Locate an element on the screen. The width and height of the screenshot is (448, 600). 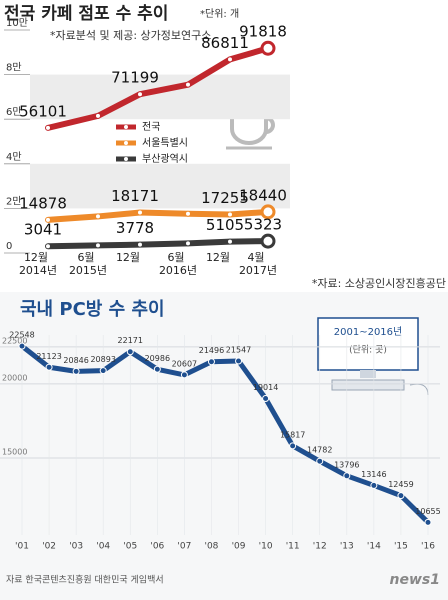
value-label: 20893 is located at coordinates (102, 359).